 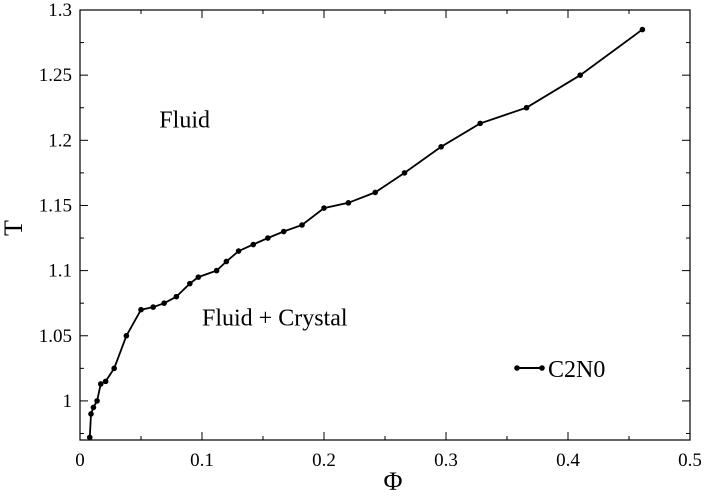 What do you see at coordinates (60, 10) in the screenshot?
I see `y-tick-label: 1.3` at bounding box center [60, 10].